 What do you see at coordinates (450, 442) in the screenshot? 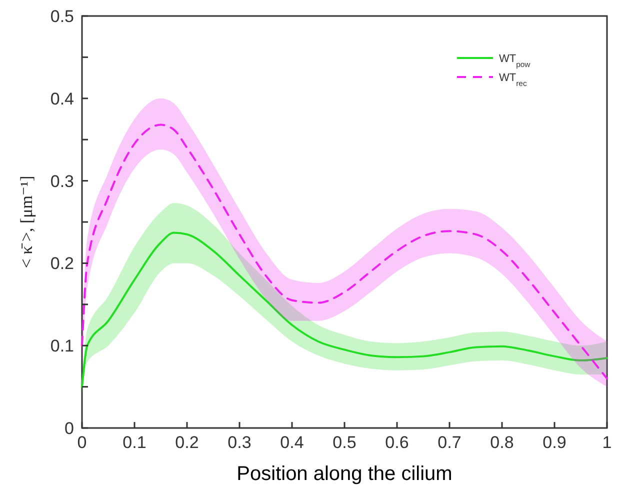
I see `x-tick-label: 0.7` at bounding box center [450, 442].